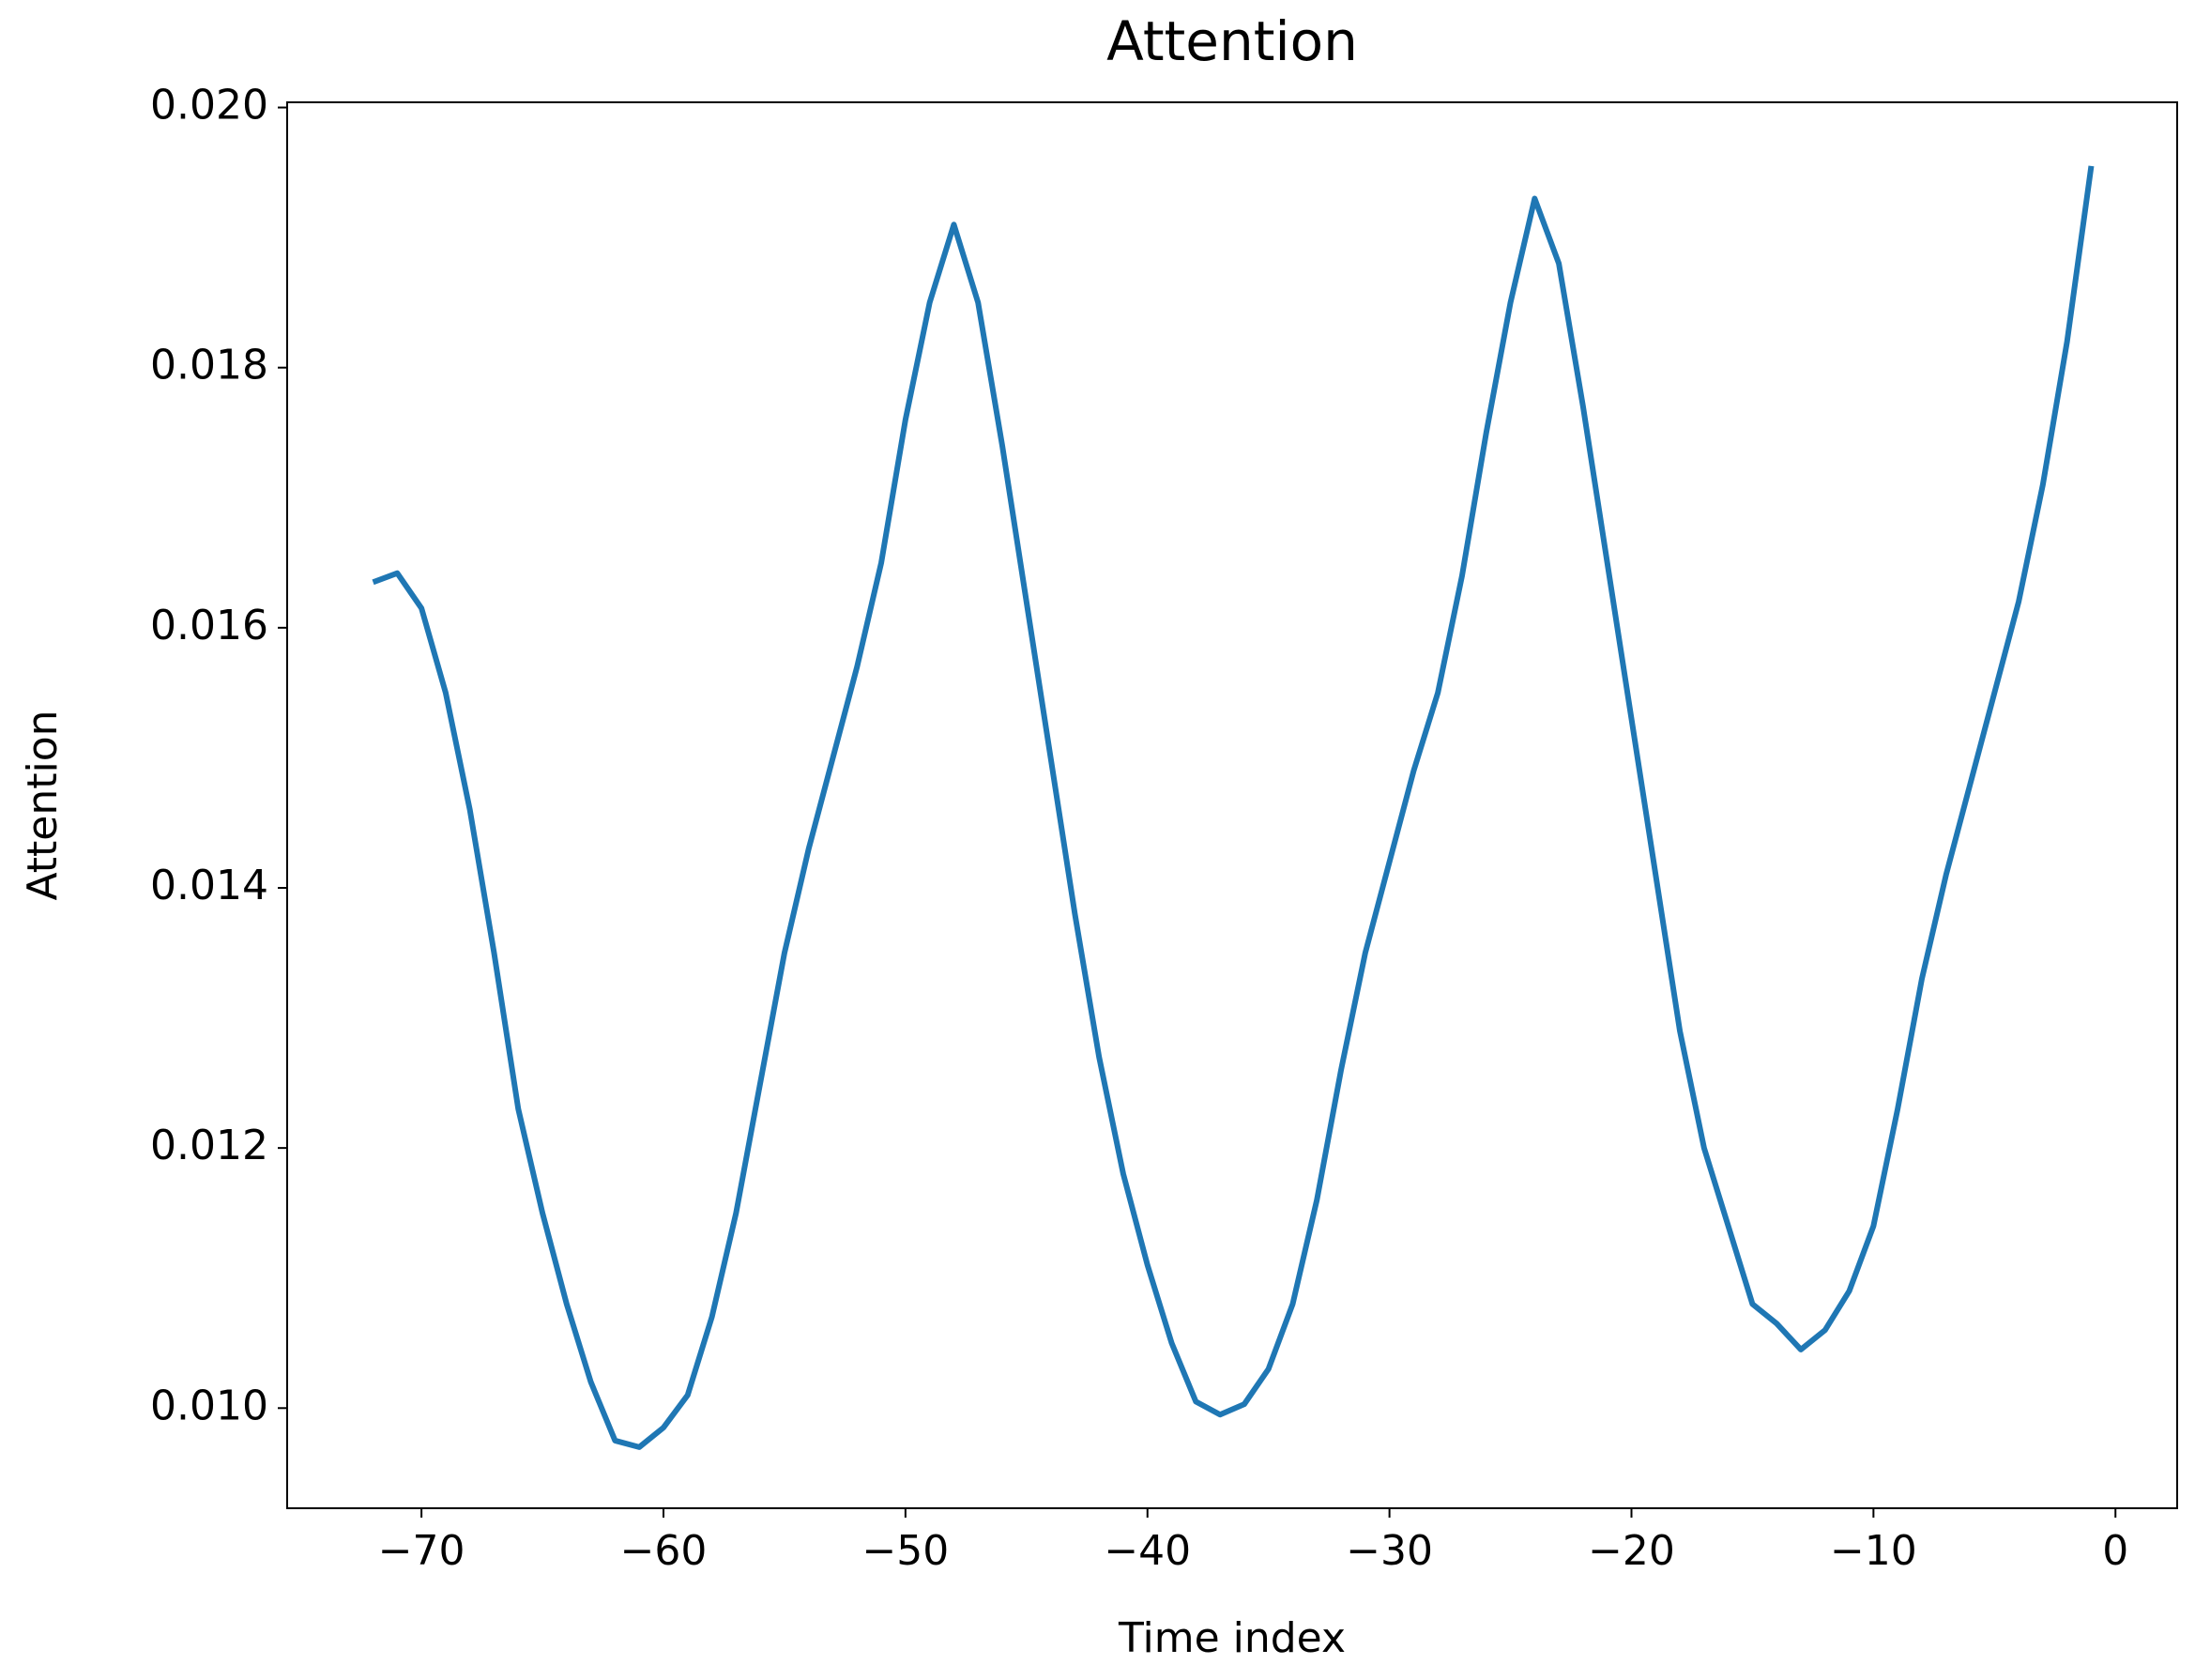 The width and height of the screenshot is (2195, 1680). What do you see at coordinates (43, 805) in the screenshot?
I see `y-axis-label: Attention` at bounding box center [43, 805].